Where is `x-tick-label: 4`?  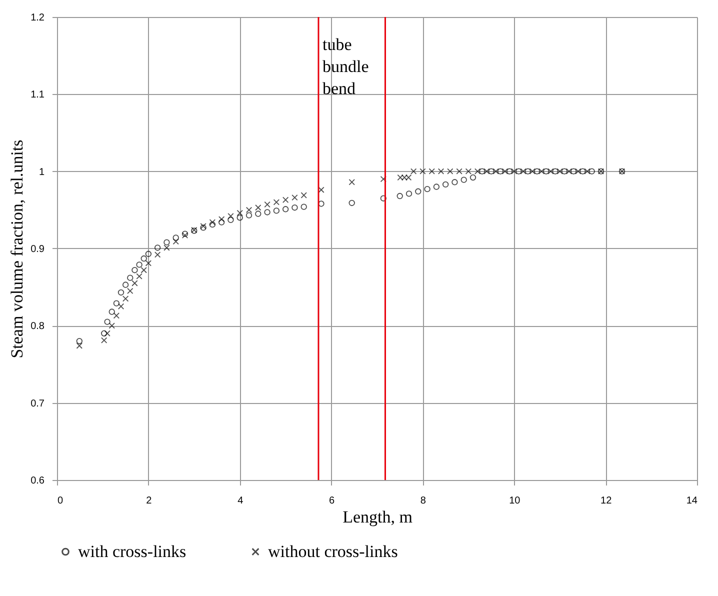 x-tick-label: 4 is located at coordinates (241, 501).